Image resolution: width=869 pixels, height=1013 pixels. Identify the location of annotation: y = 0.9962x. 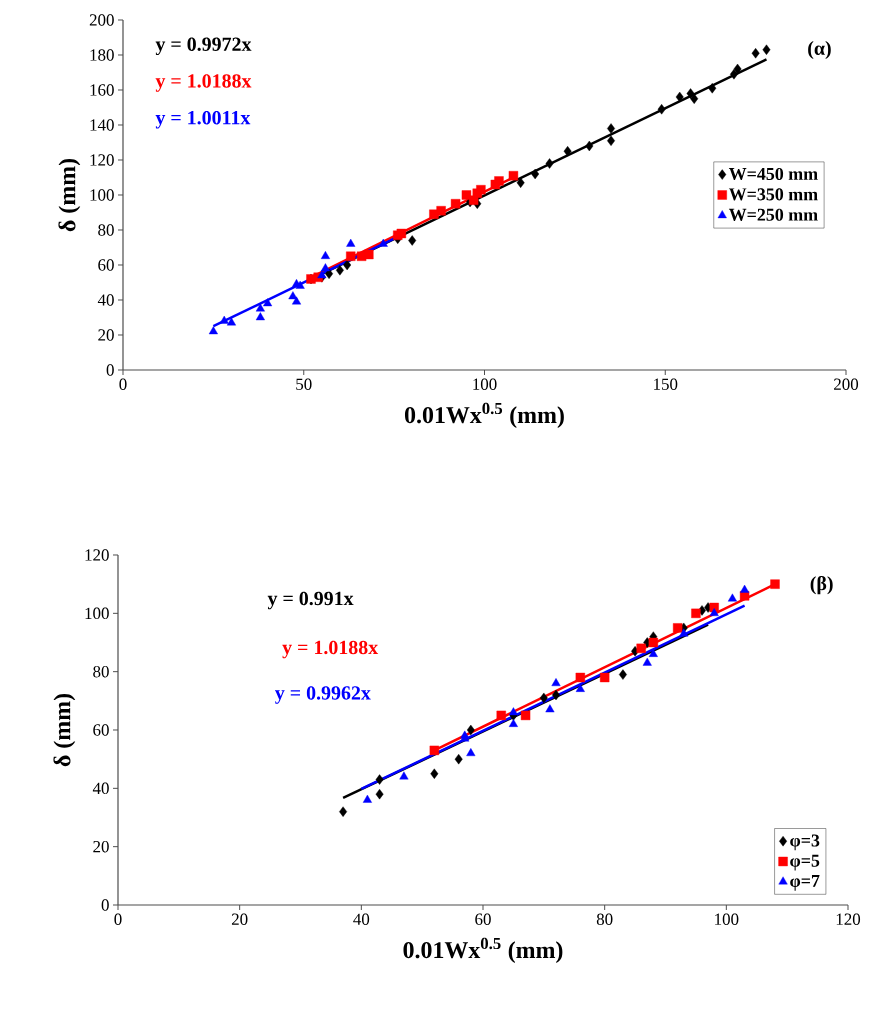
(323, 695).